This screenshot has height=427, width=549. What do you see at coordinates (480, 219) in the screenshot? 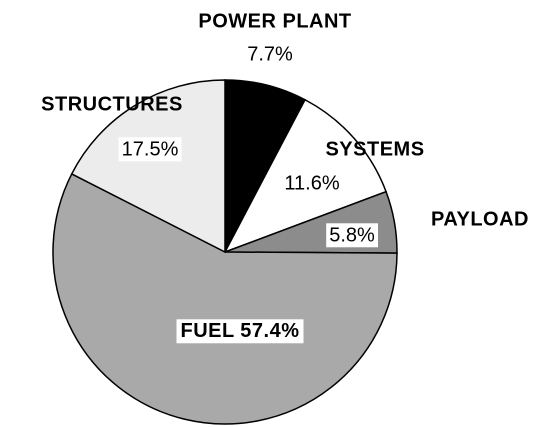
I see `slice-name: PAYLOAD` at bounding box center [480, 219].